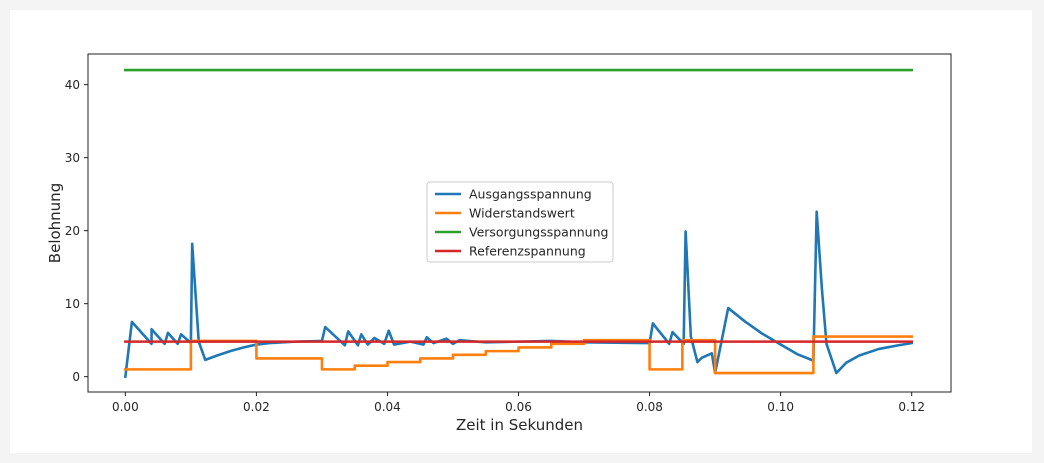  What do you see at coordinates (780, 407) in the screenshot?
I see `x-tick-label: 0.10` at bounding box center [780, 407].